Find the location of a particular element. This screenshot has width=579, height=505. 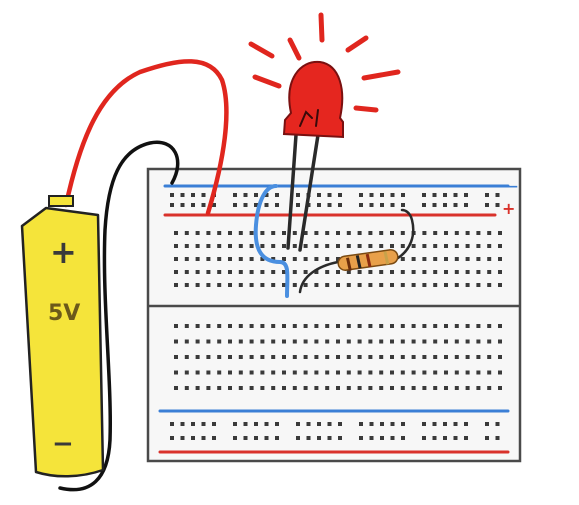

top-rail-plus-label: + is located at coordinates (508, 208).